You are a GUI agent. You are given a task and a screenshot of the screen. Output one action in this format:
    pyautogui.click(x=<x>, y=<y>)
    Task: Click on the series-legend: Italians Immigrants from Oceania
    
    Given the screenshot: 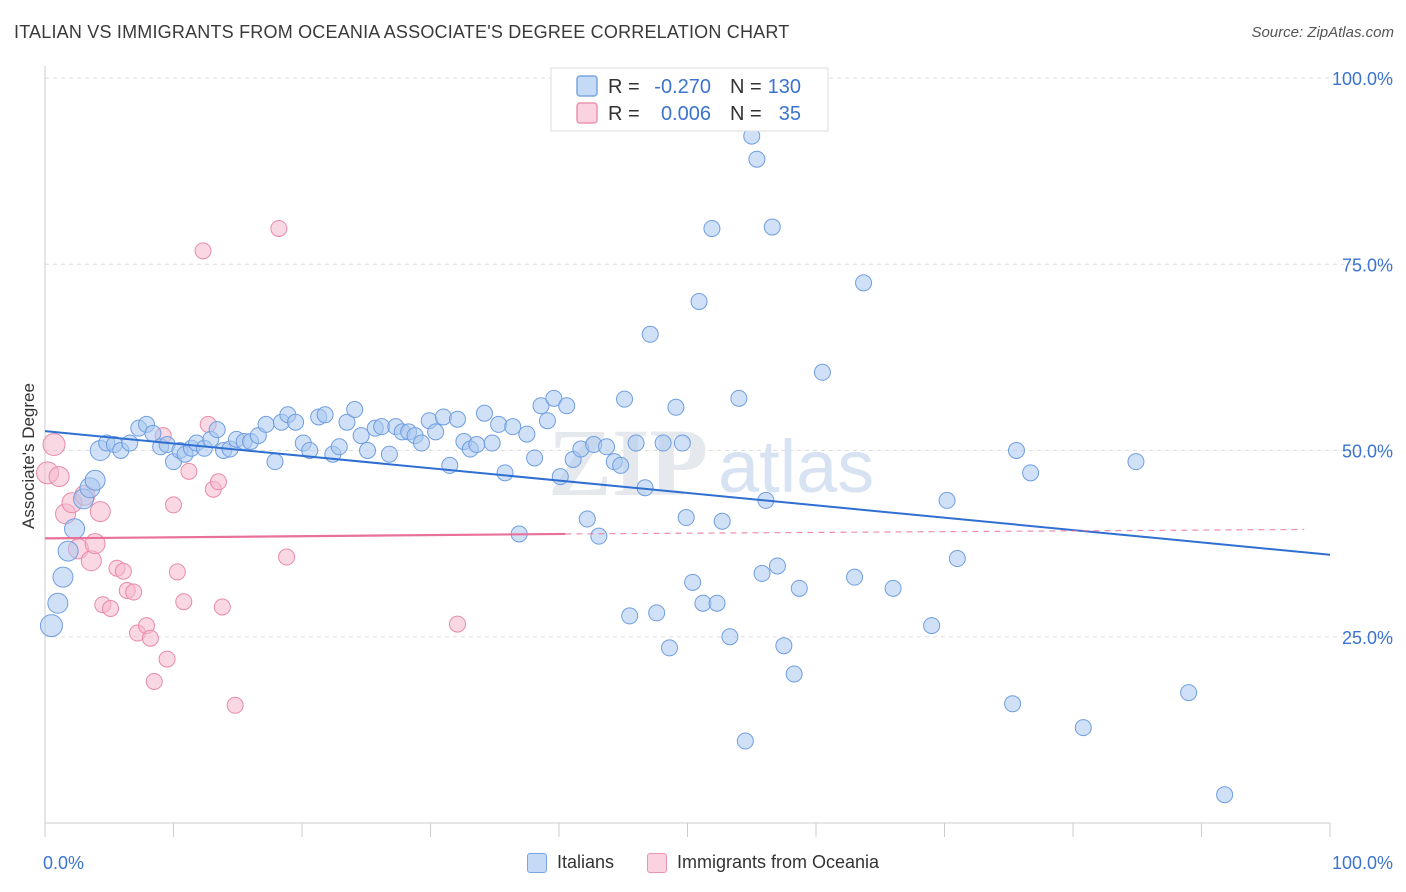 What is the action you would take?
    pyautogui.click(x=703, y=865)
    